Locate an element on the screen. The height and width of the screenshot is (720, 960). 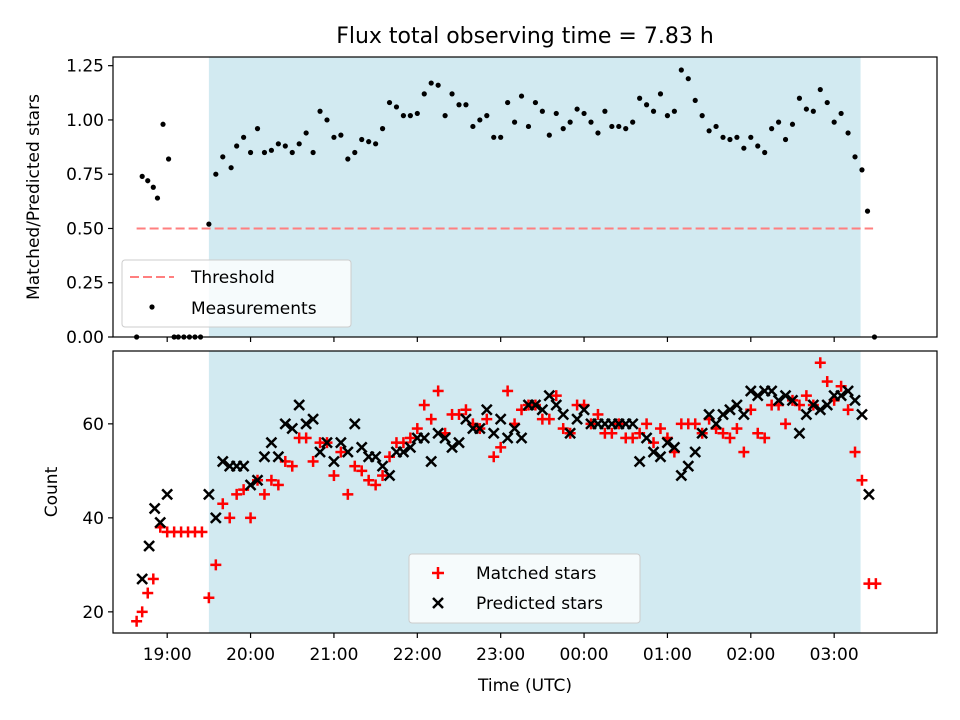
count-y-tick-label: 60 is located at coordinates (93, 425).